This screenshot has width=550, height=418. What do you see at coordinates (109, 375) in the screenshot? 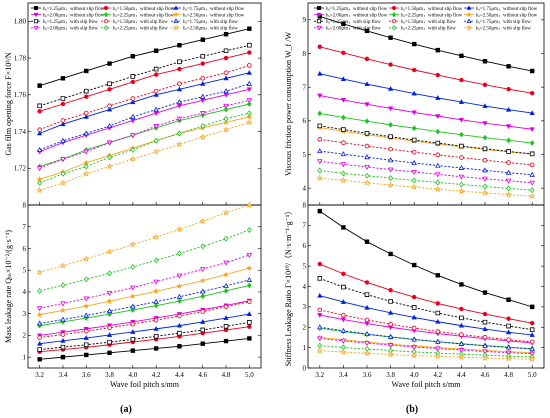
I see `x-tick-label: 3.8` at bounding box center [109, 375].